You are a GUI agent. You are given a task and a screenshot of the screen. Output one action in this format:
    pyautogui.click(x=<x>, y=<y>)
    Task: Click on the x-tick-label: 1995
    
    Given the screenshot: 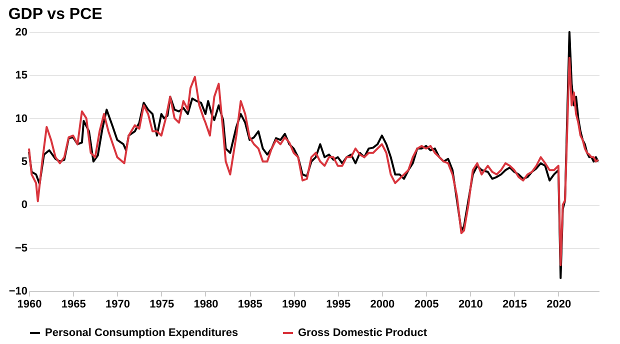 What is the action you would take?
    pyautogui.click(x=338, y=304)
    